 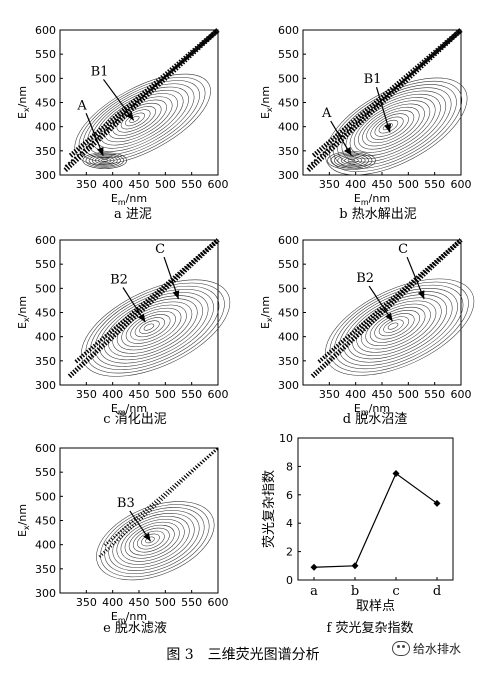 What do you see at coordinates (133, 214) in the screenshot?
I see `caption-a: a 进泥` at bounding box center [133, 214].